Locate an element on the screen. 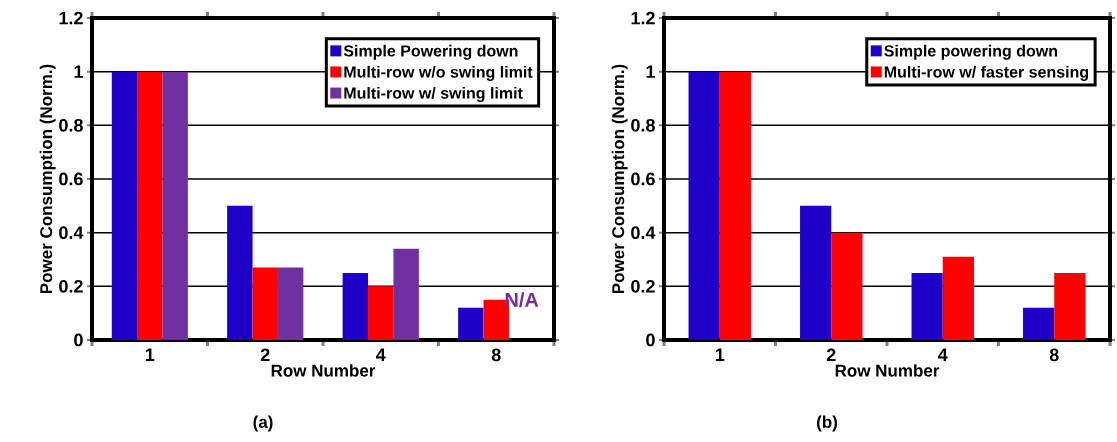 The width and height of the screenshot is (1117, 442). legend-label: Multi-row w/ faster sensing is located at coordinates (986, 73).